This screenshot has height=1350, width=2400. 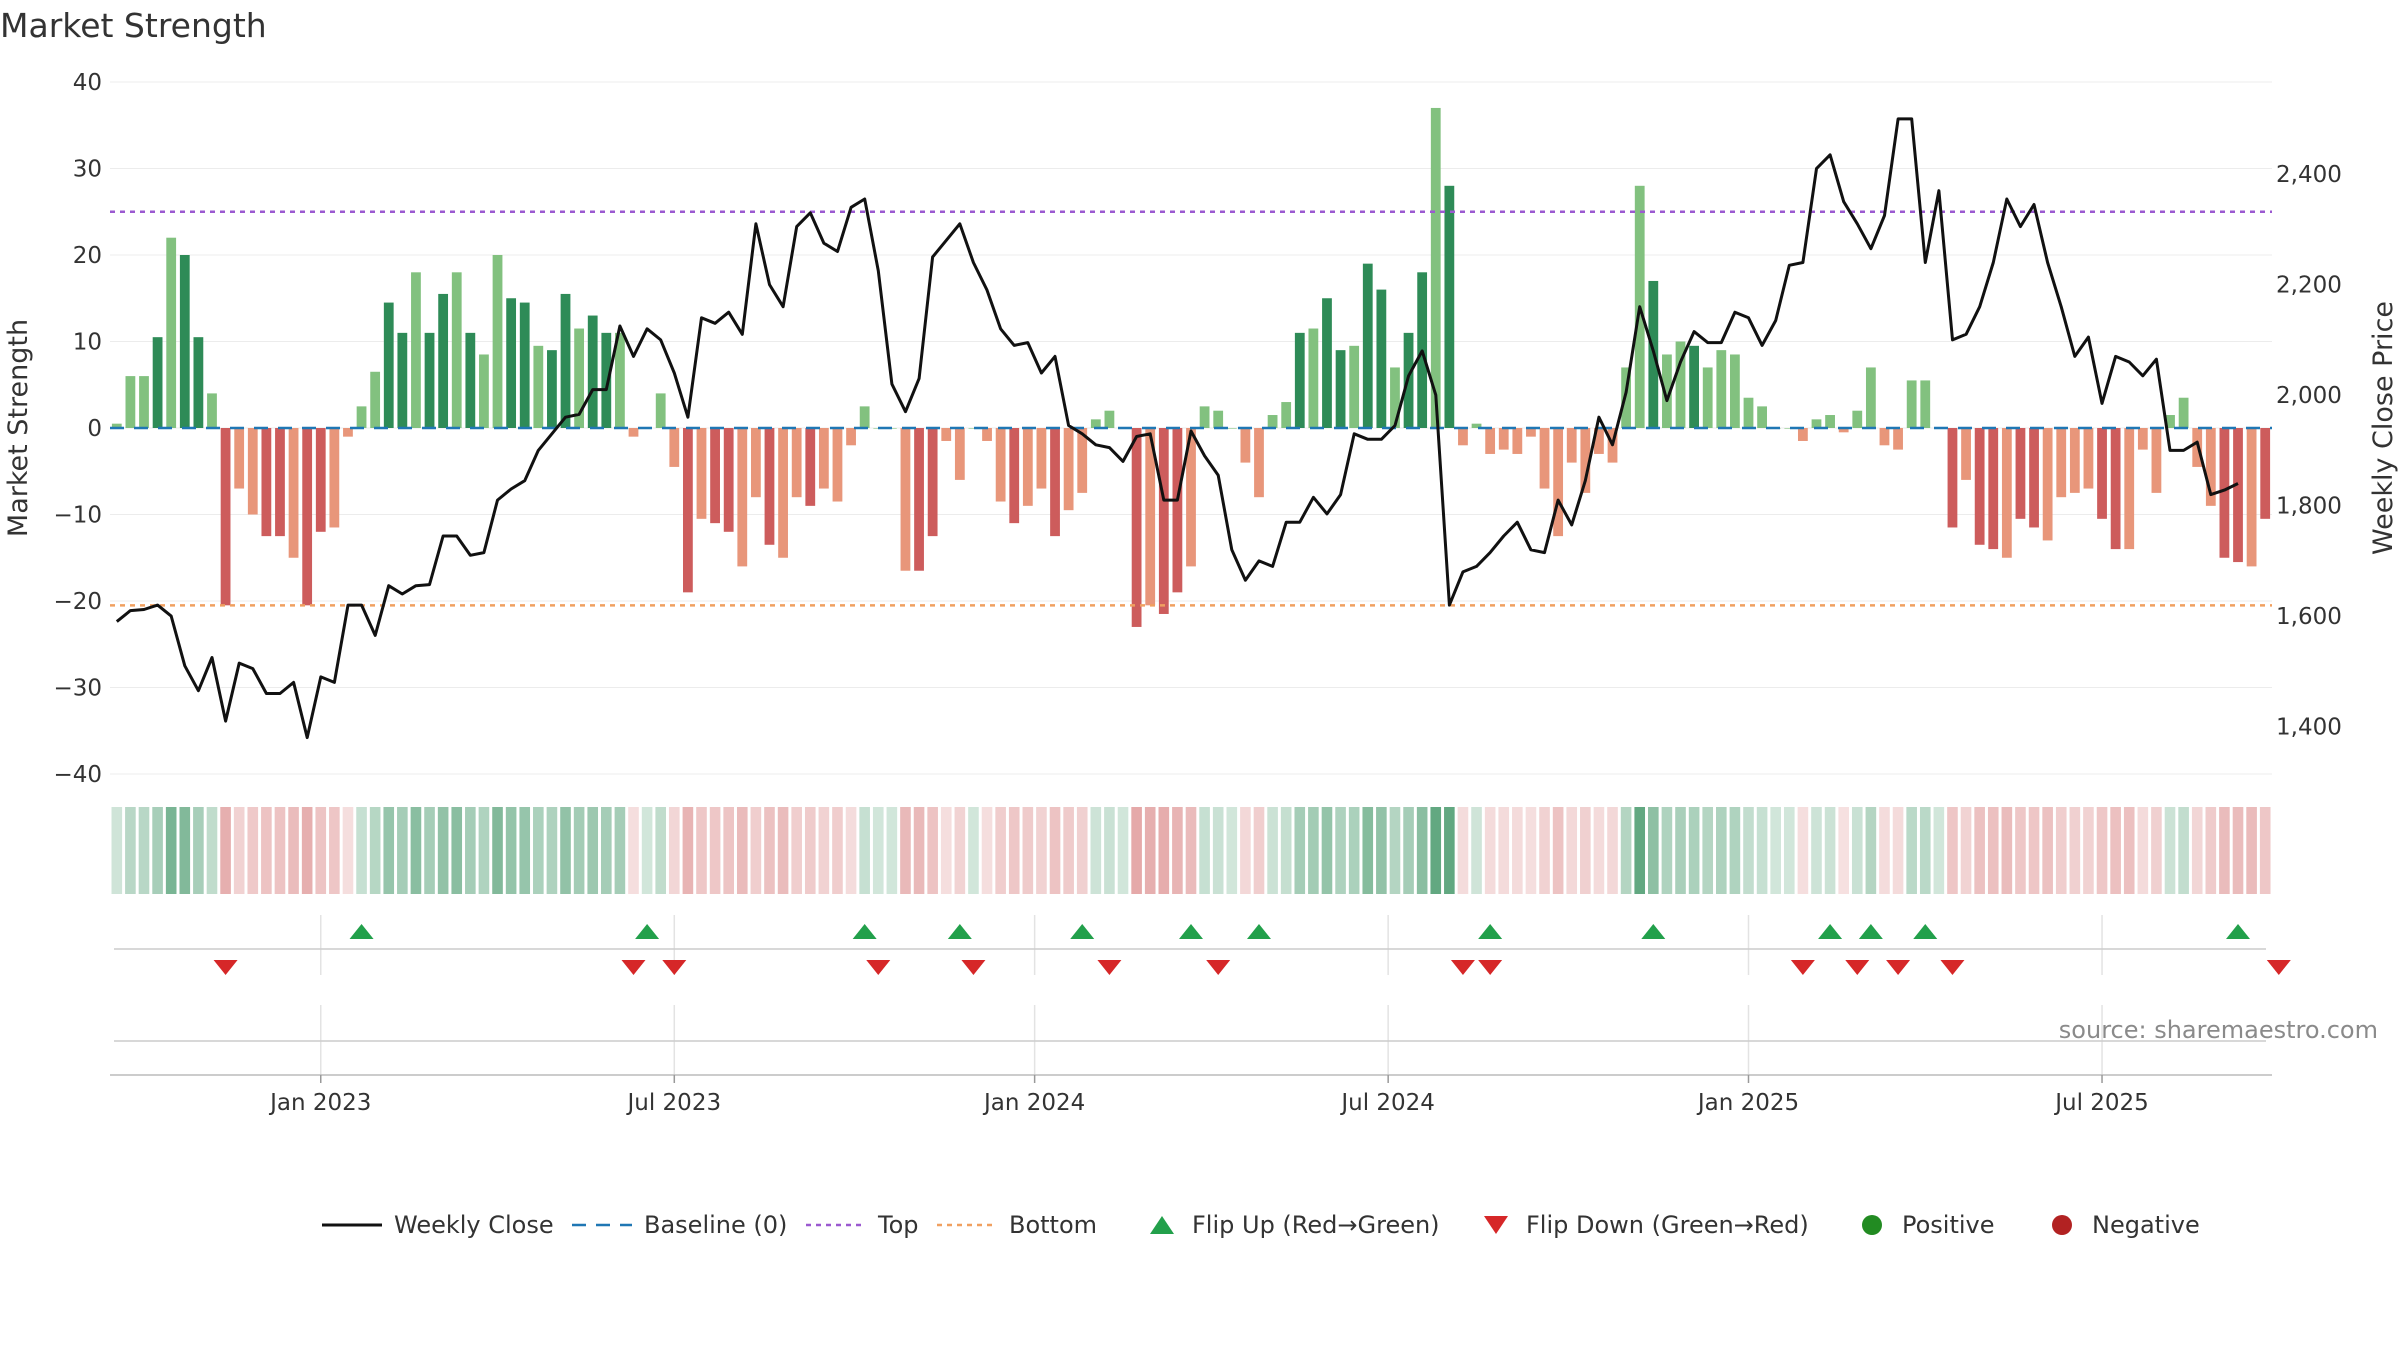 I want to click on strength-heat-strip, so click(x=1191, y=850).